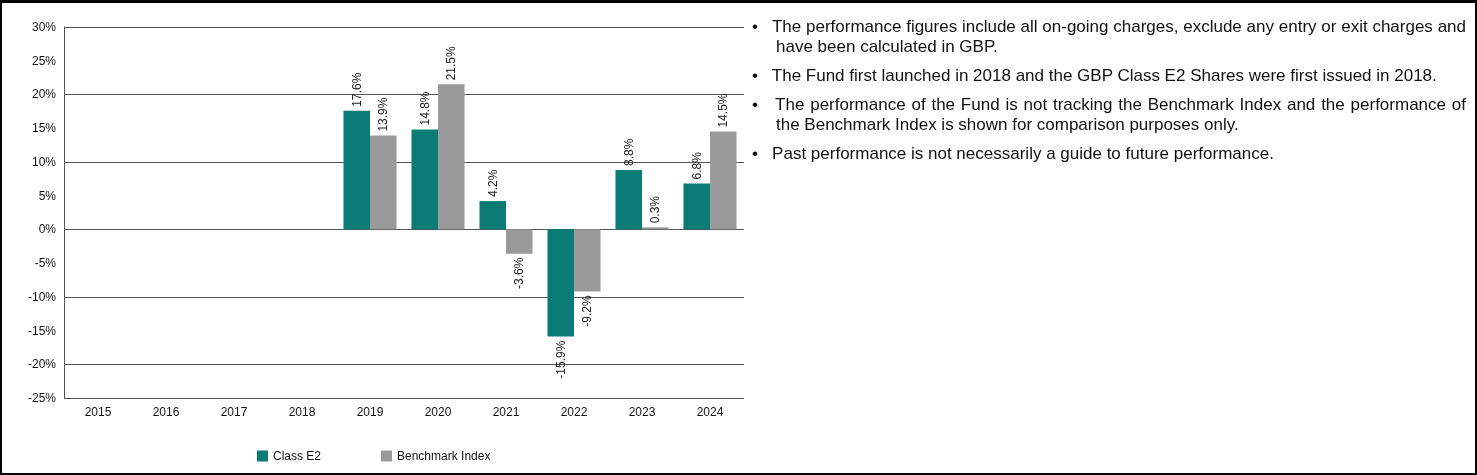 This screenshot has width=1477, height=475. I want to click on data-label: 6.8%, so click(696, 165).